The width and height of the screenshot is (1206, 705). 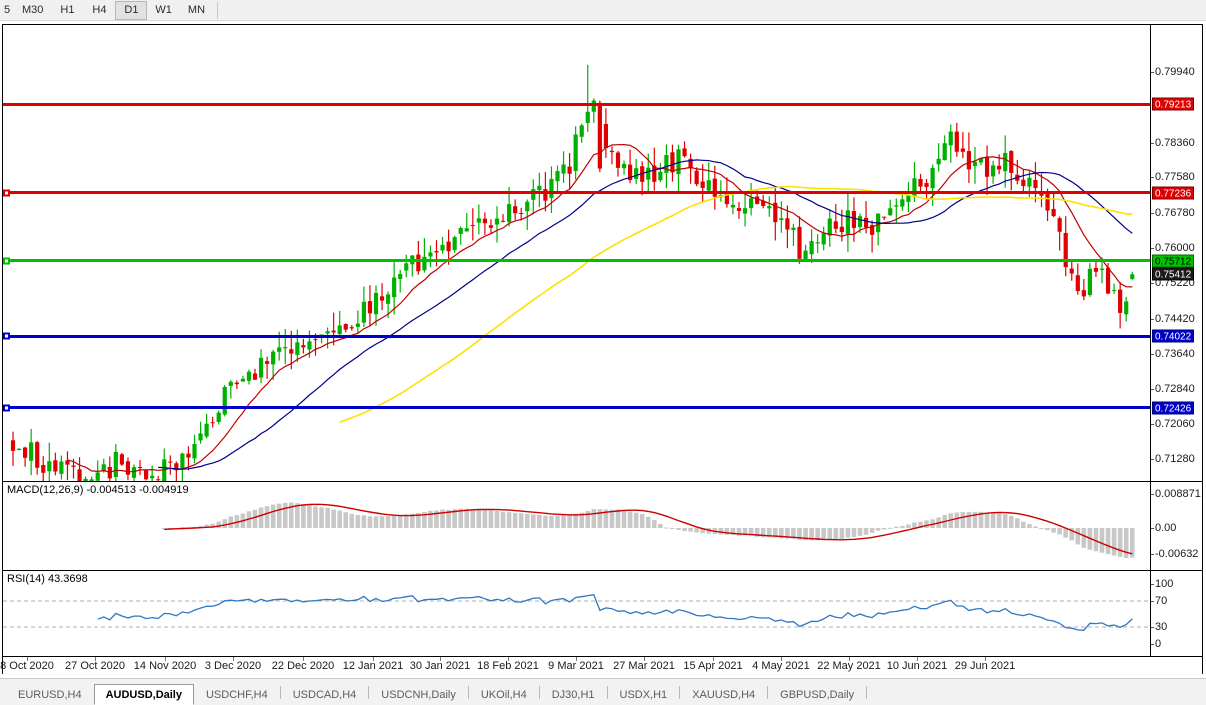 I want to click on symbol-tab-usdchf-h4: USDCHF,H4, so click(x=236, y=694).